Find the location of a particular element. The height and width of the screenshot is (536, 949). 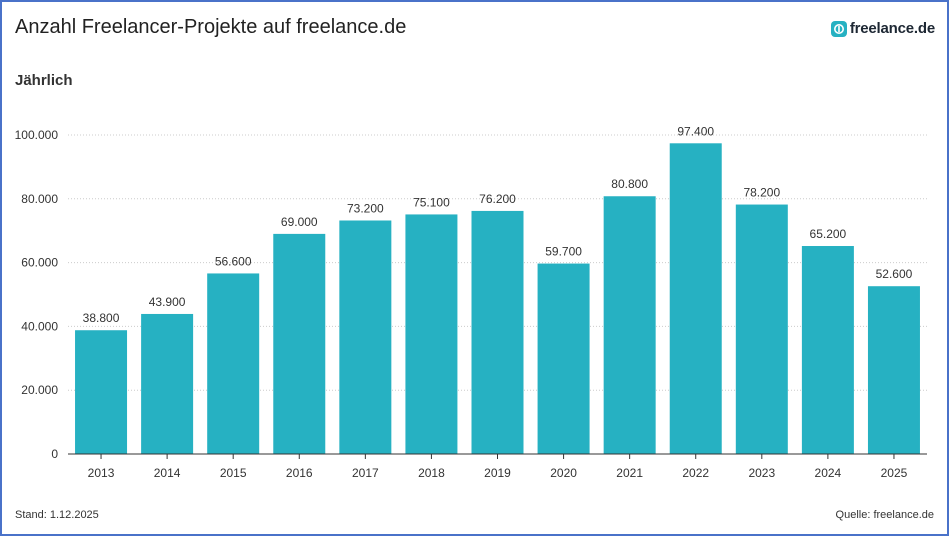

x-tick-label: 2014 is located at coordinates (167, 473).